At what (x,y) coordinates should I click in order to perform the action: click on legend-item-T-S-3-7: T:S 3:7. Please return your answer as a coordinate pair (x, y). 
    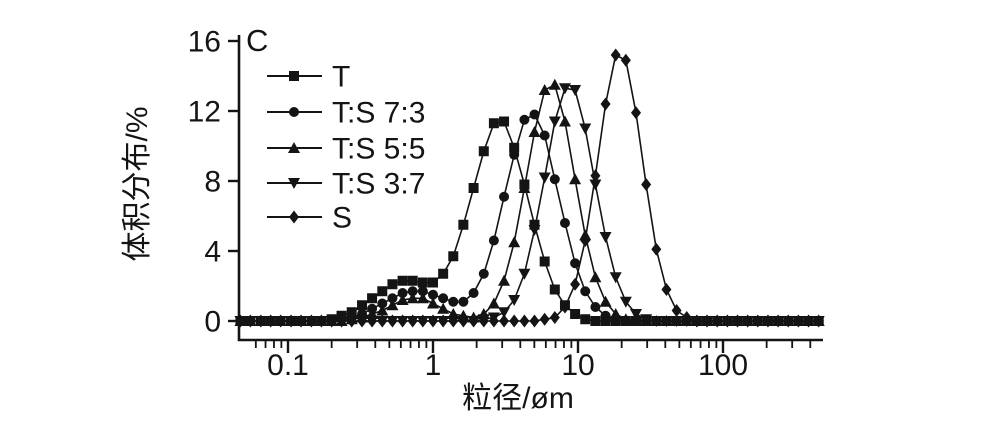
    Looking at the image, I should click on (346, 184).